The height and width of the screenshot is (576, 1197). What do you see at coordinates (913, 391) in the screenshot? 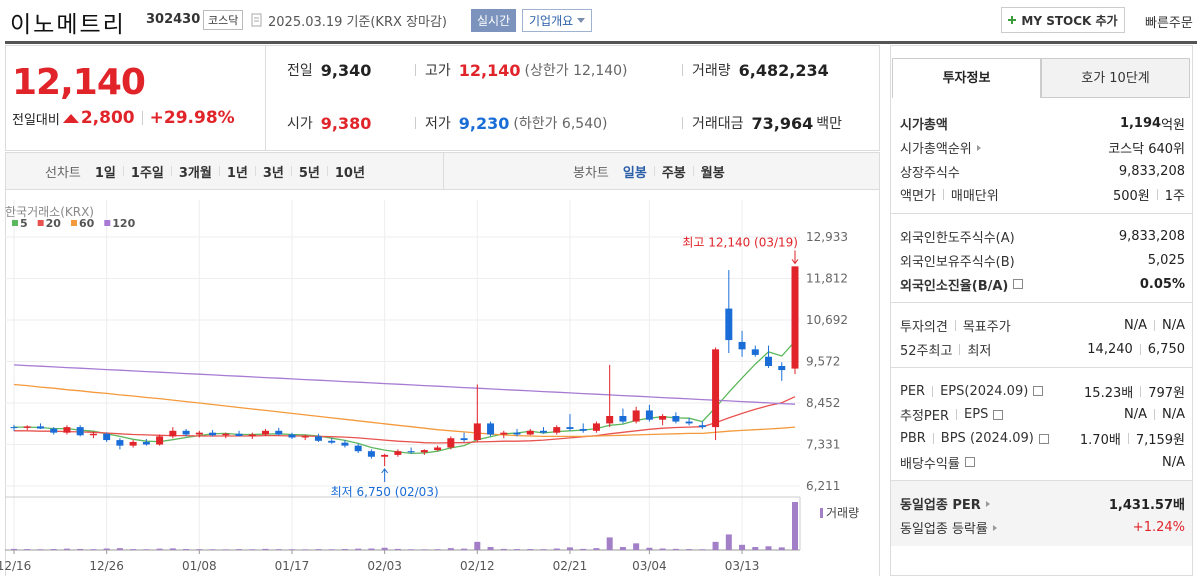
I see `label-text: PER` at bounding box center [913, 391].